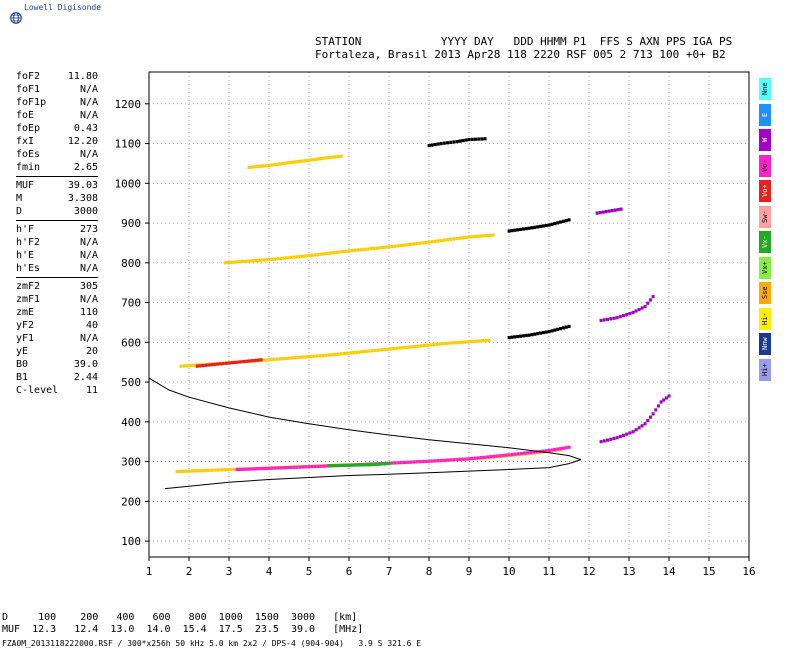 This screenshot has height=650, width=800. What do you see at coordinates (131, 462) in the screenshot?
I see `y-tick-label: 300` at bounding box center [131, 462].